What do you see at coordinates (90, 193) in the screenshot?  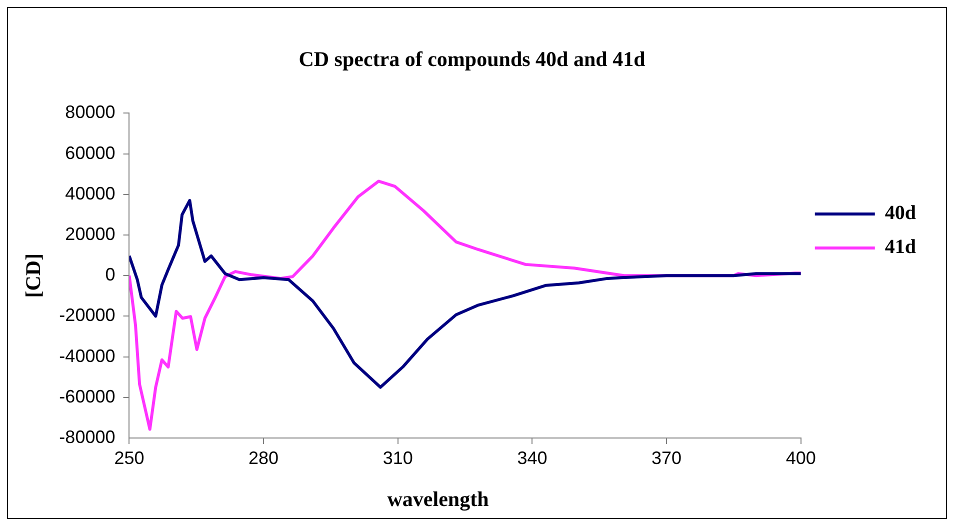 I see `y-tick-label: 40000` at bounding box center [90, 193].